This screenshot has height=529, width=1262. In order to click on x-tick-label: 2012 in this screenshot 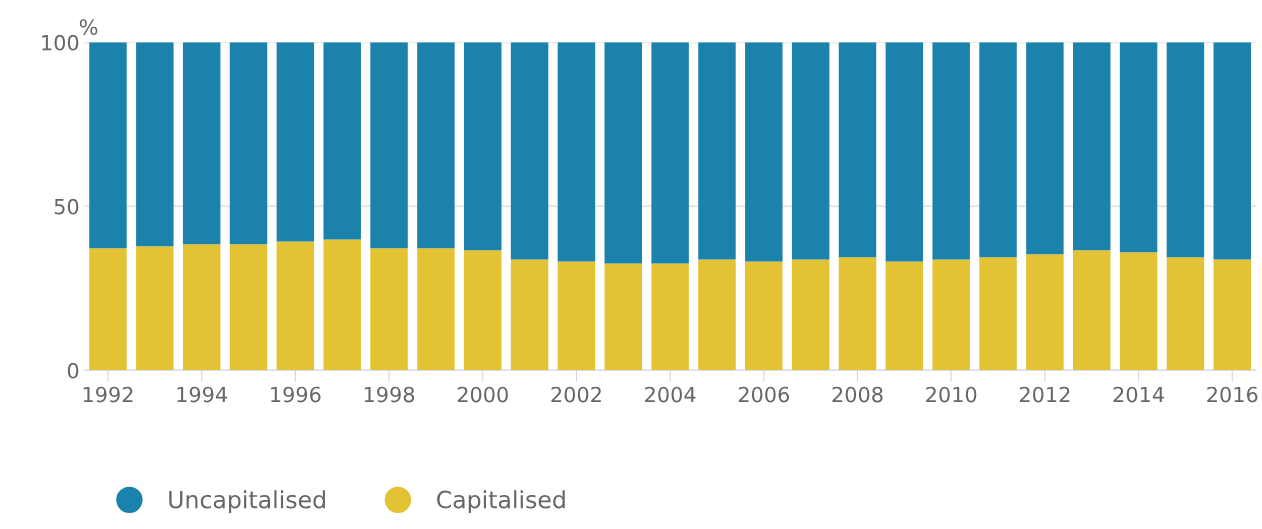, I will do `click(1044, 394)`.